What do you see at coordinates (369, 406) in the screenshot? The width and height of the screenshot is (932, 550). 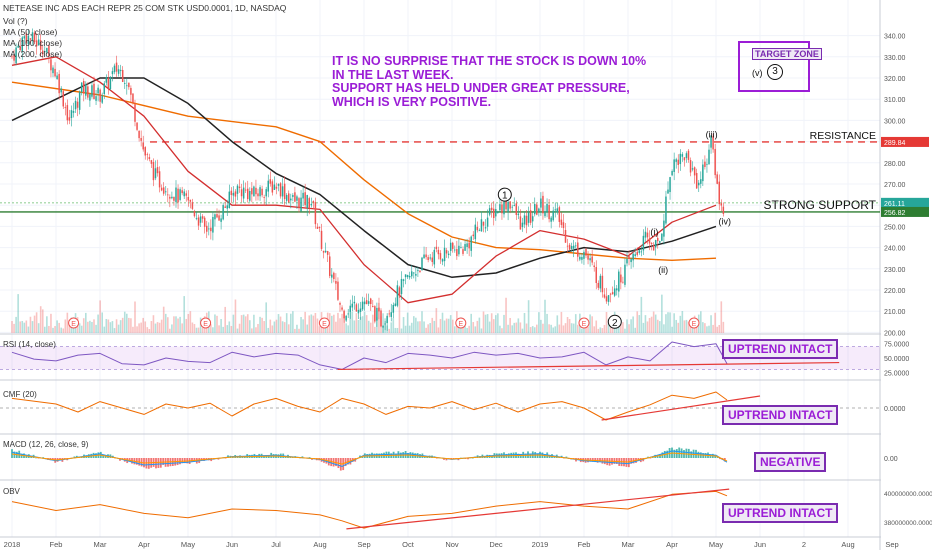 I see `cmf-line` at bounding box center [369, 406].